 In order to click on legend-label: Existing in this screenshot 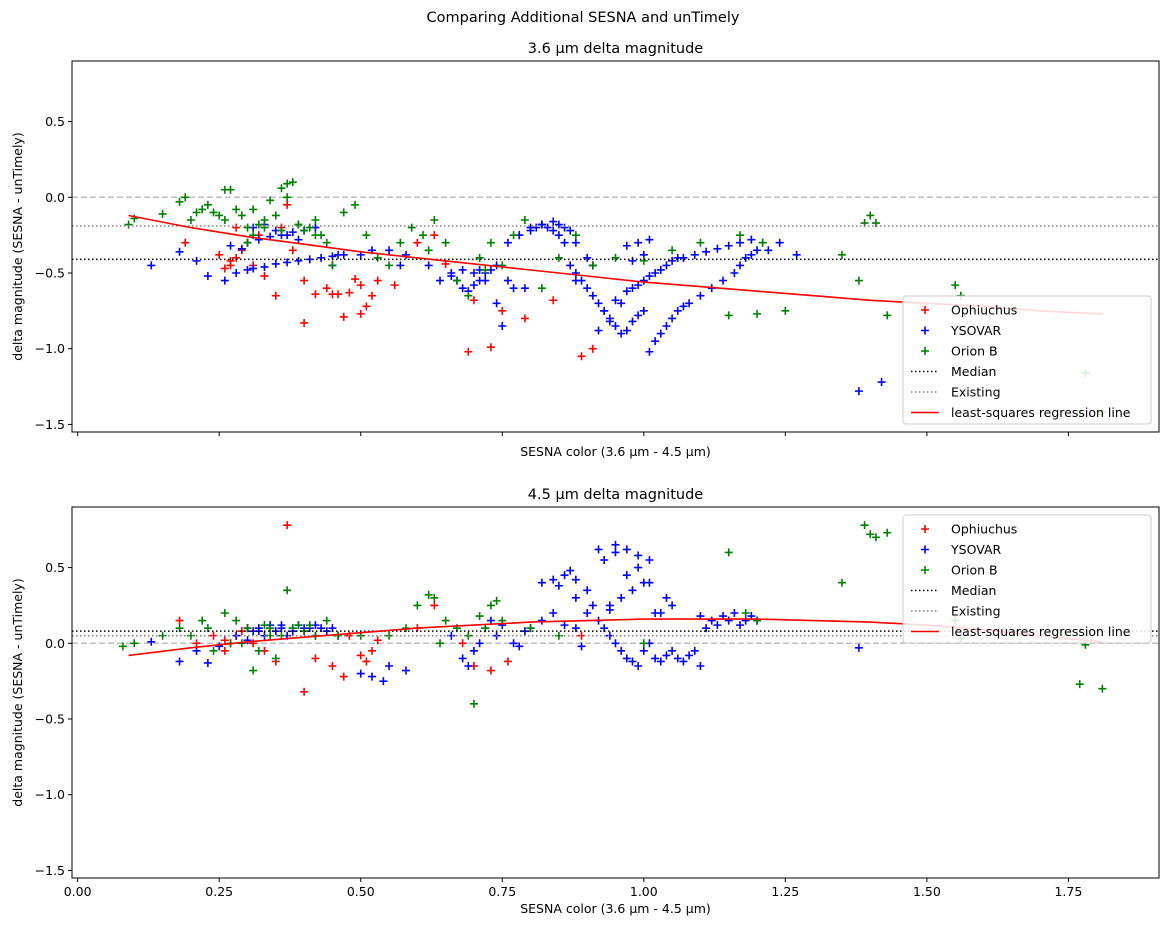, I will do `click(976, 611)`.